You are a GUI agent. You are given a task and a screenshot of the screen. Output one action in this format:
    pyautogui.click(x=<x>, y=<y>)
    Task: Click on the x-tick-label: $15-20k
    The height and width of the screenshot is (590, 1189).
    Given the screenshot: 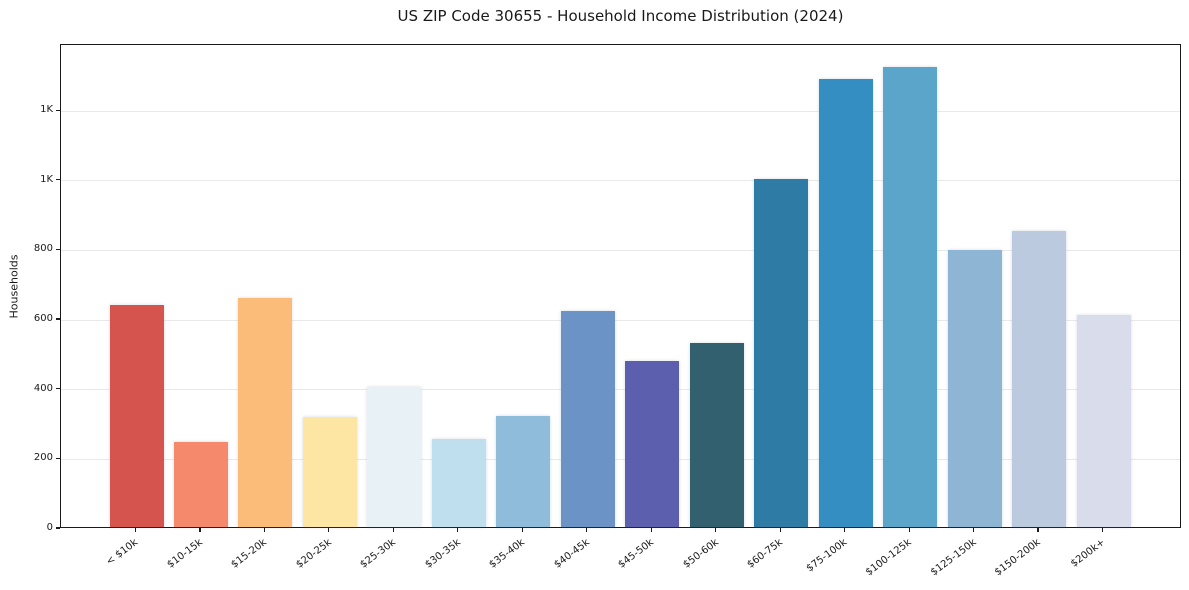 What is the action you would take?
    pyautogui.click(x=249, y=554)
    